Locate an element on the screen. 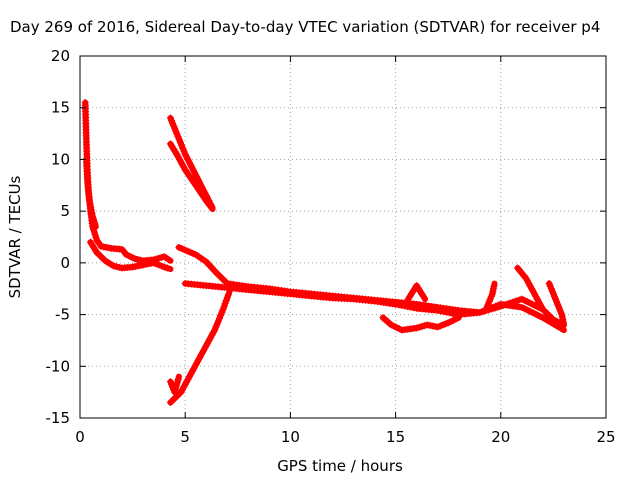 Image resolution: width=640 pixels, height=480 pixels. y-tick-label: 0 is located at coordinates (65, 263).